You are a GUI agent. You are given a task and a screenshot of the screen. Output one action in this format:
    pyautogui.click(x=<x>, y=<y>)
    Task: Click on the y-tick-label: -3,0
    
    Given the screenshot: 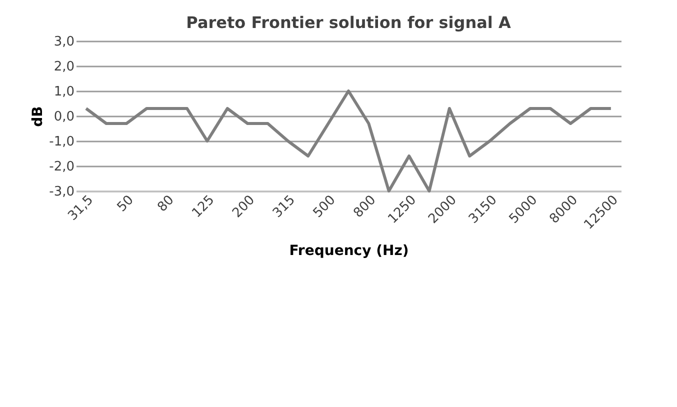 What is the action you would take?
    pyautogui.click(x=61, y=192)
    